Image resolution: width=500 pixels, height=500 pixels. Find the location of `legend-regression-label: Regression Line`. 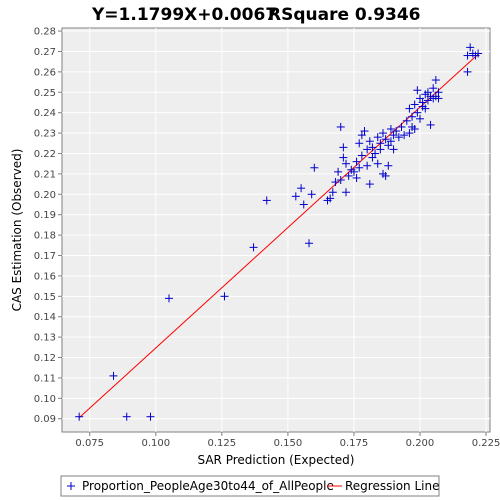

legend-regression-label: Regression Line is located at coordinates (392, 486).